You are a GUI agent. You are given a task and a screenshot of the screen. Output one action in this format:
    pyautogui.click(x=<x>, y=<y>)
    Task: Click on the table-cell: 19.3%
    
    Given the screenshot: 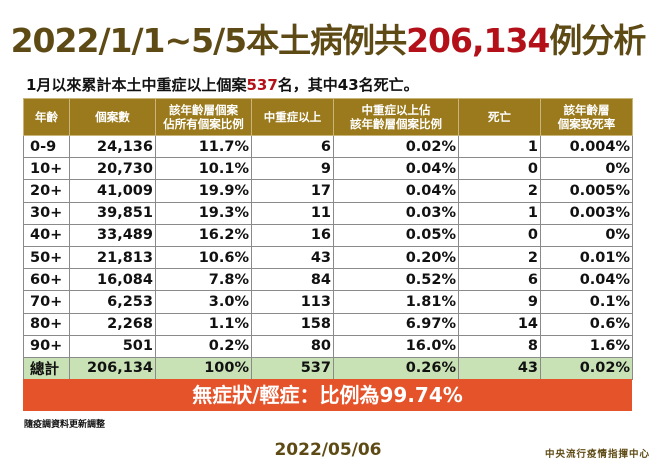 What is the action you would take?
    pyautogui.click(x=203, y=213)
    